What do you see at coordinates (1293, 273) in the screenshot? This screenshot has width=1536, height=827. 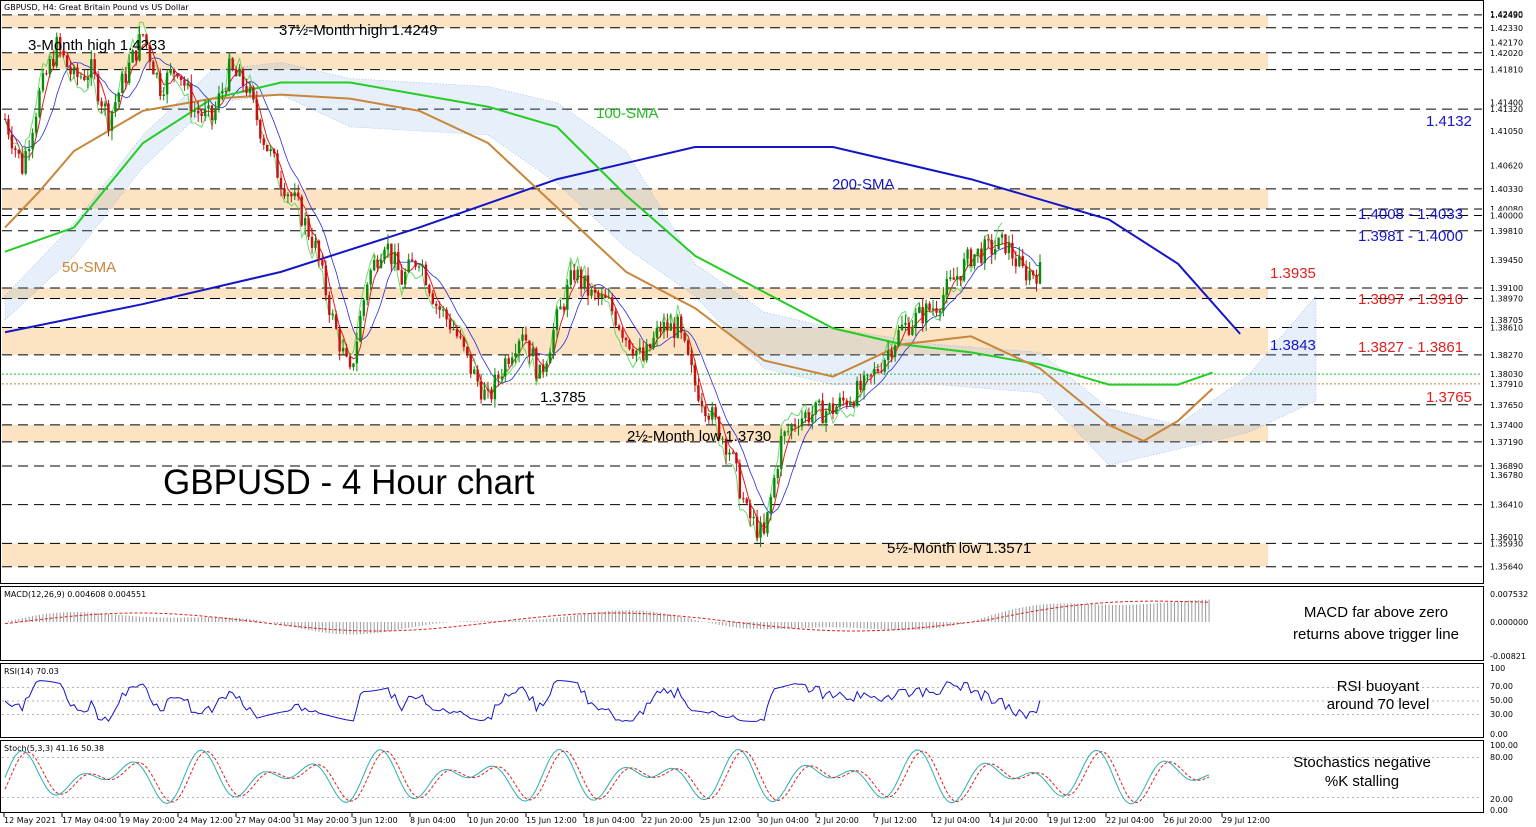 I see `right-label-1-3935: 1.3935` at bounding box center [1293, 273].